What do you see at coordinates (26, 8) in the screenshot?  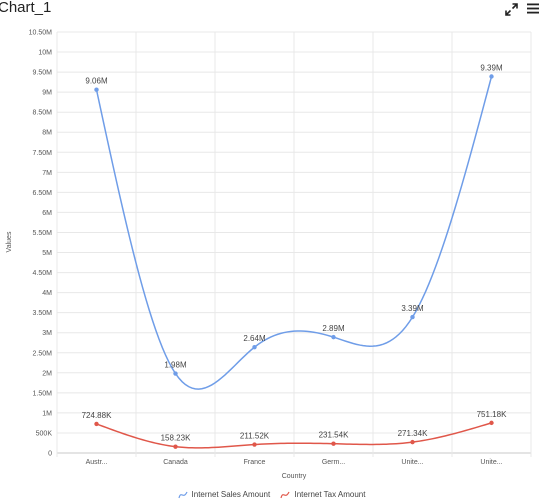 I see `chart-title: Chart_1` at bounding box center [26, 8].